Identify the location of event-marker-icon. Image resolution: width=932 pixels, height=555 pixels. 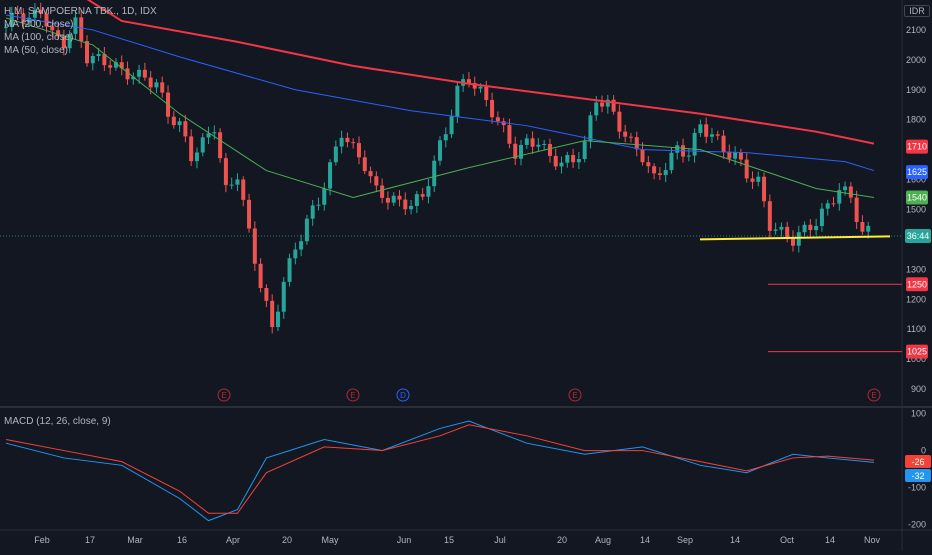
(353, 395).